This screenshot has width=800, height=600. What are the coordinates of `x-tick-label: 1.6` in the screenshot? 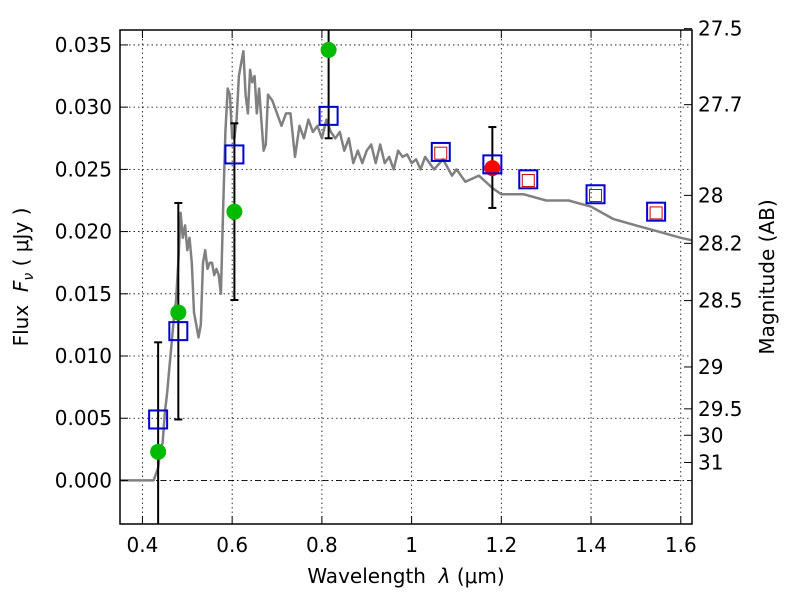 It's located at (681, 545).